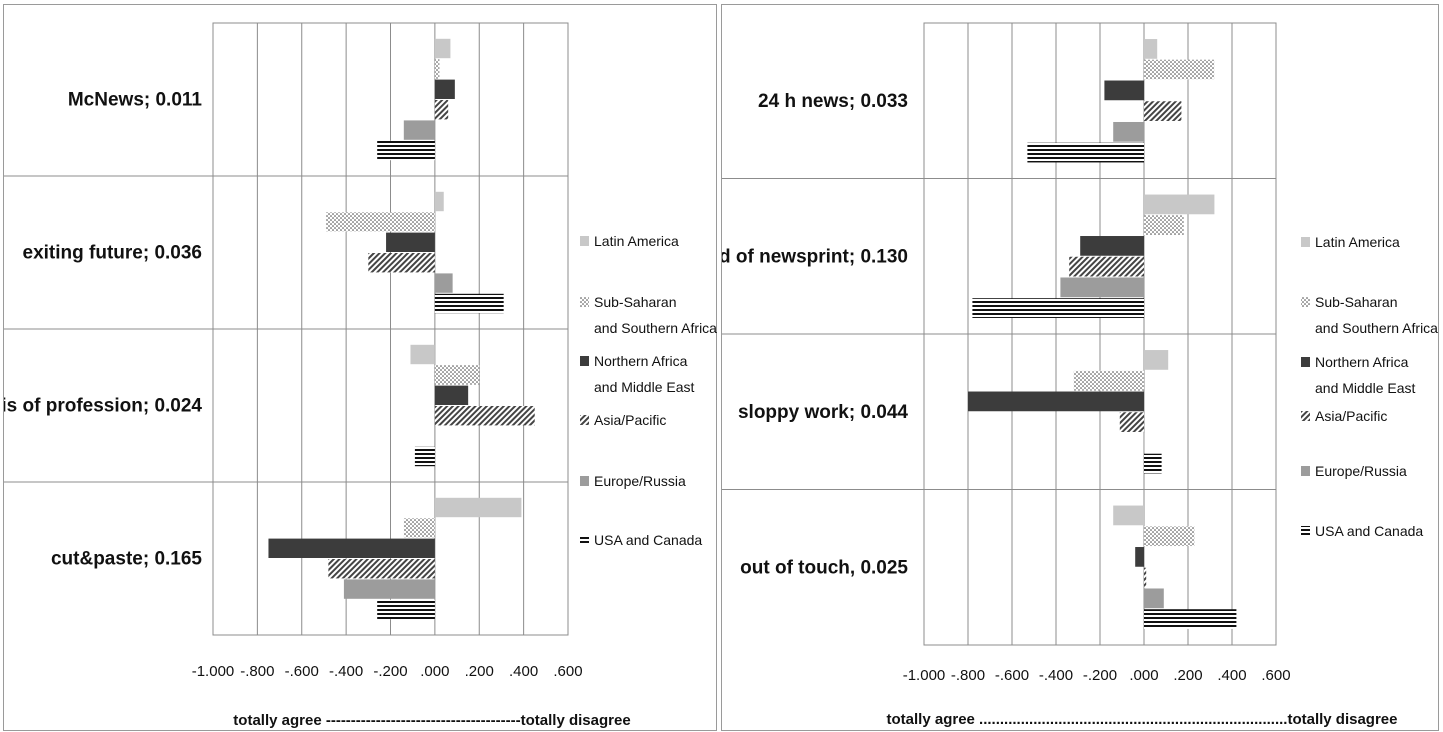 The image size is (1443, 732). Describe the element at coordinates (442, 48) in the screenshot. I see `left-chart-bar-mcnews-0-011-latin-america` at that location.